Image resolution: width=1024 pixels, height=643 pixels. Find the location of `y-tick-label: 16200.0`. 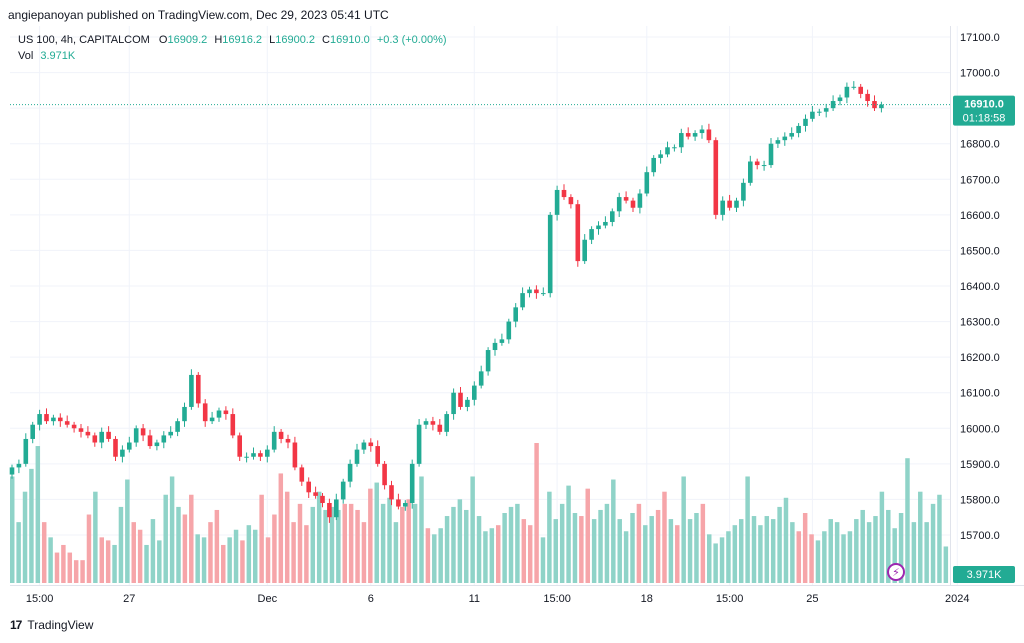

y-tick-label: 16200.0 is located at coordinates (980, 358).